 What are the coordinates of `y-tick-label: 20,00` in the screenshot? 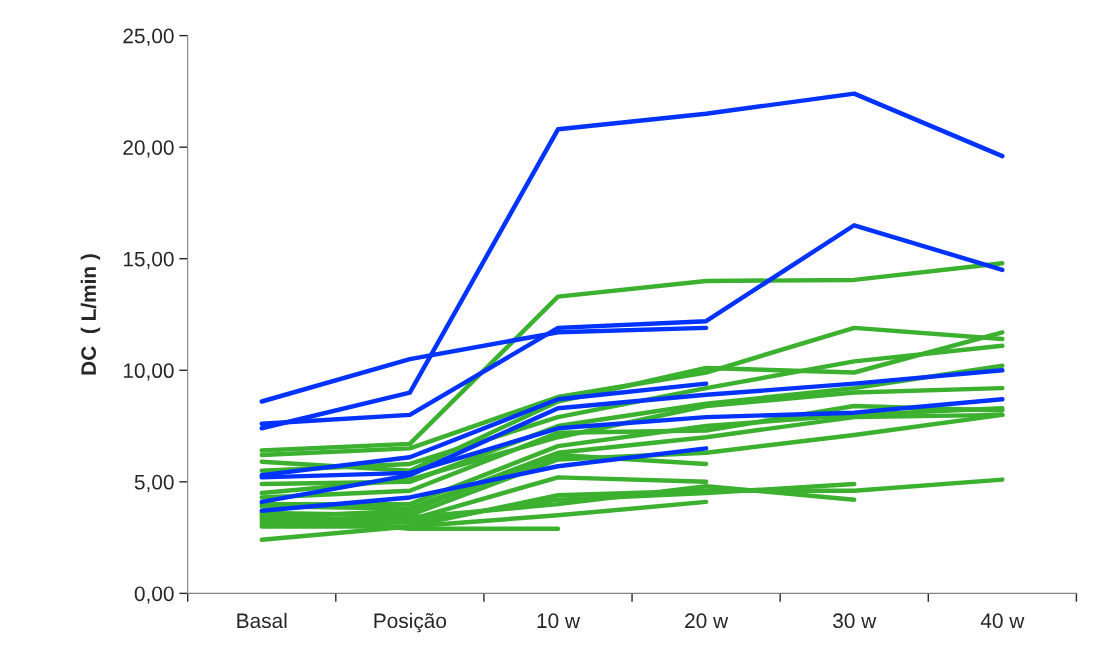 It's located at (148, 149).